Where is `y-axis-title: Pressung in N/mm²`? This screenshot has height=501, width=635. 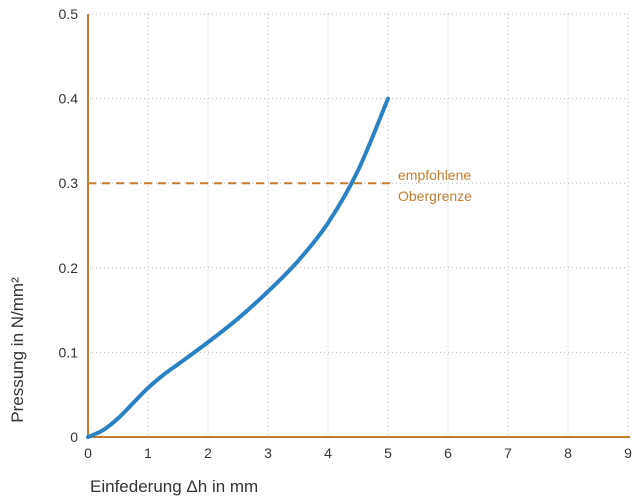
y-axis-title: Pressung in N/mm² is located at coordinates (17, 350).